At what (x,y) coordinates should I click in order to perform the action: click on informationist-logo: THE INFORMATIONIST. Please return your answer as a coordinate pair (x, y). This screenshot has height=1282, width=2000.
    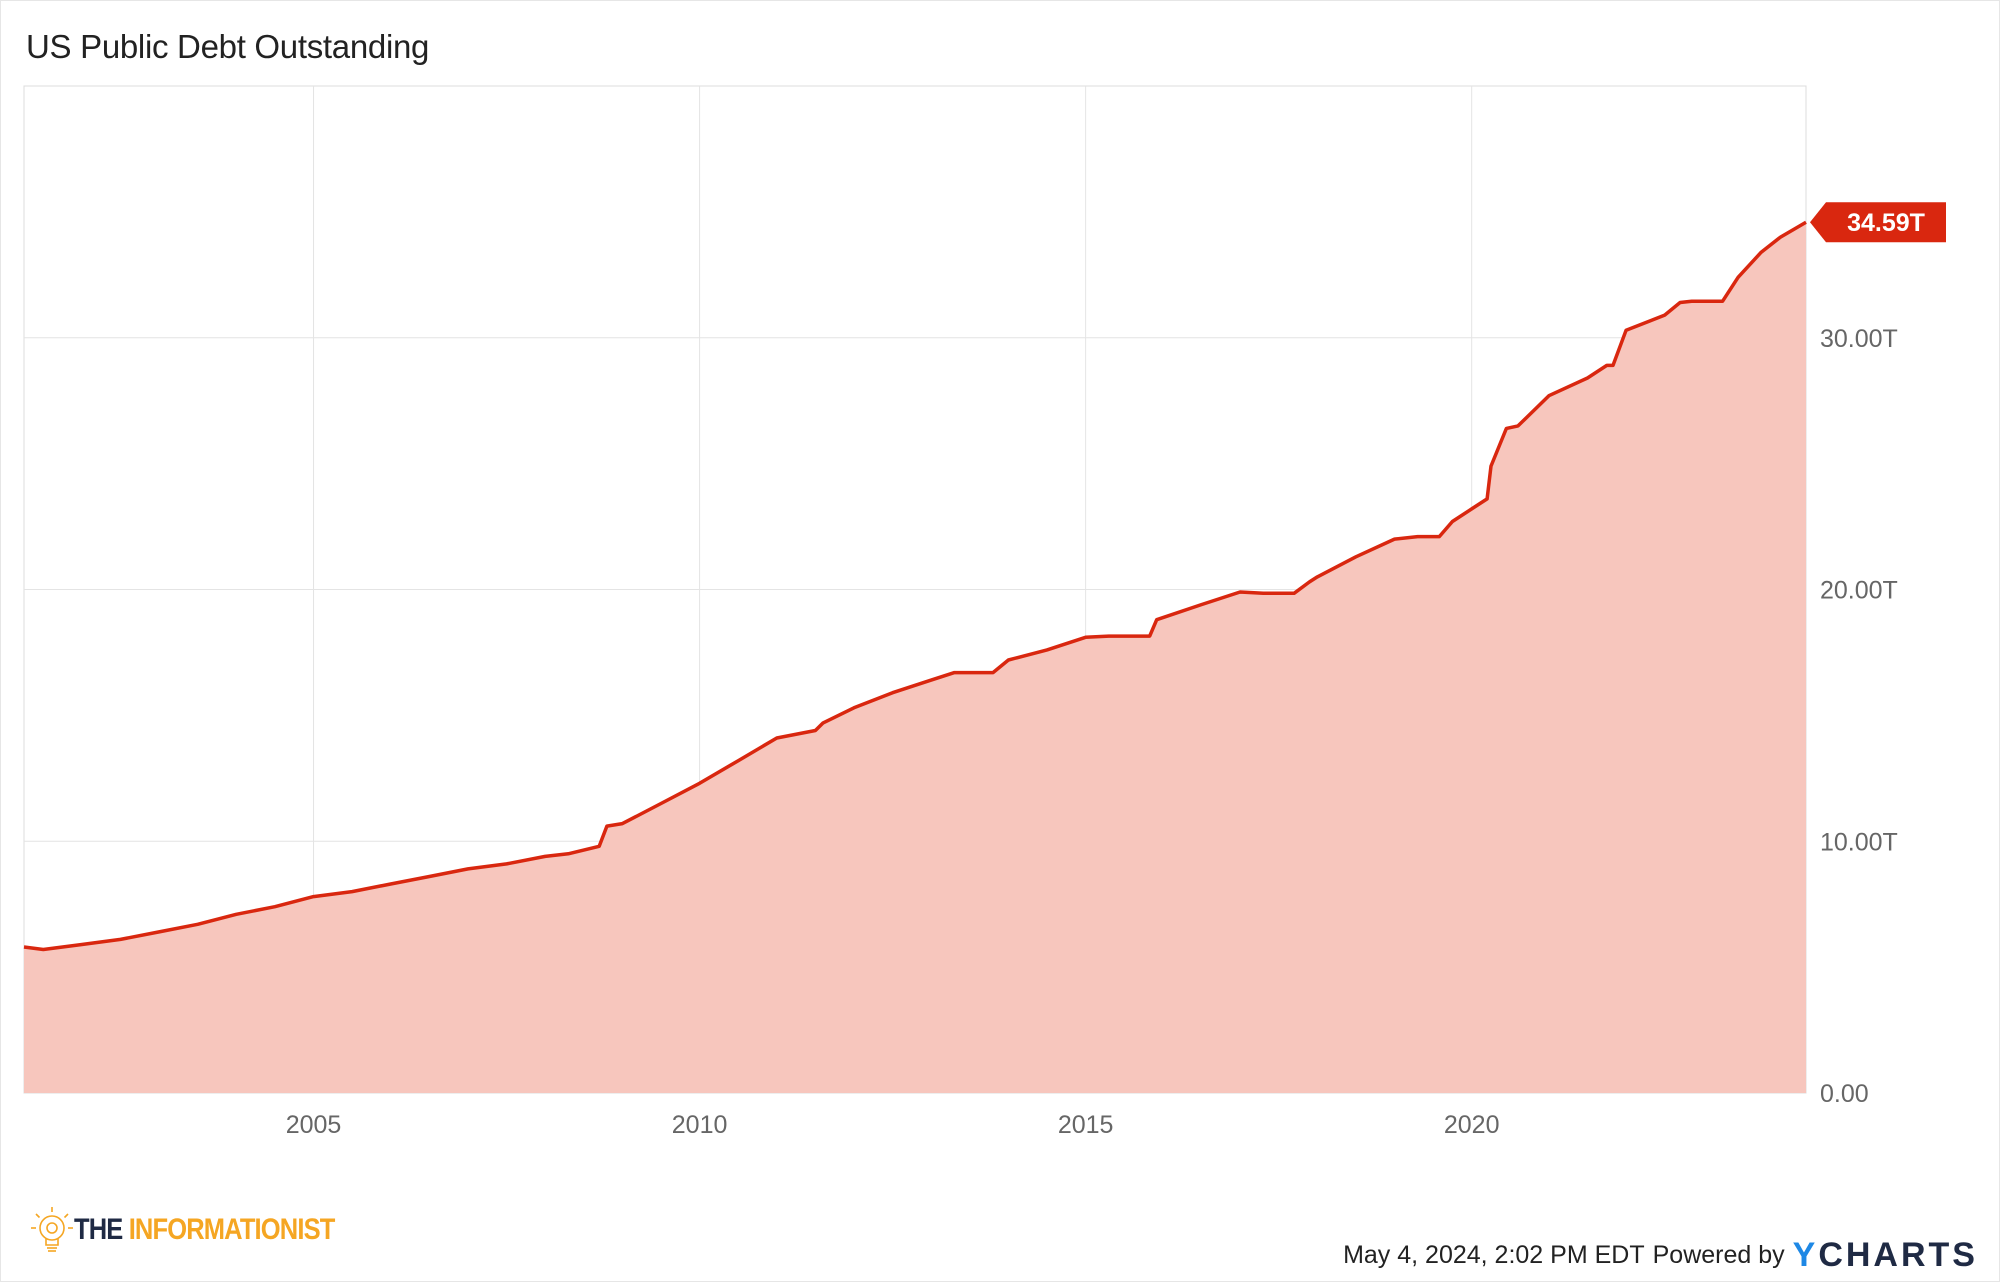
    Looking at the image, I should click on (205, 1230).